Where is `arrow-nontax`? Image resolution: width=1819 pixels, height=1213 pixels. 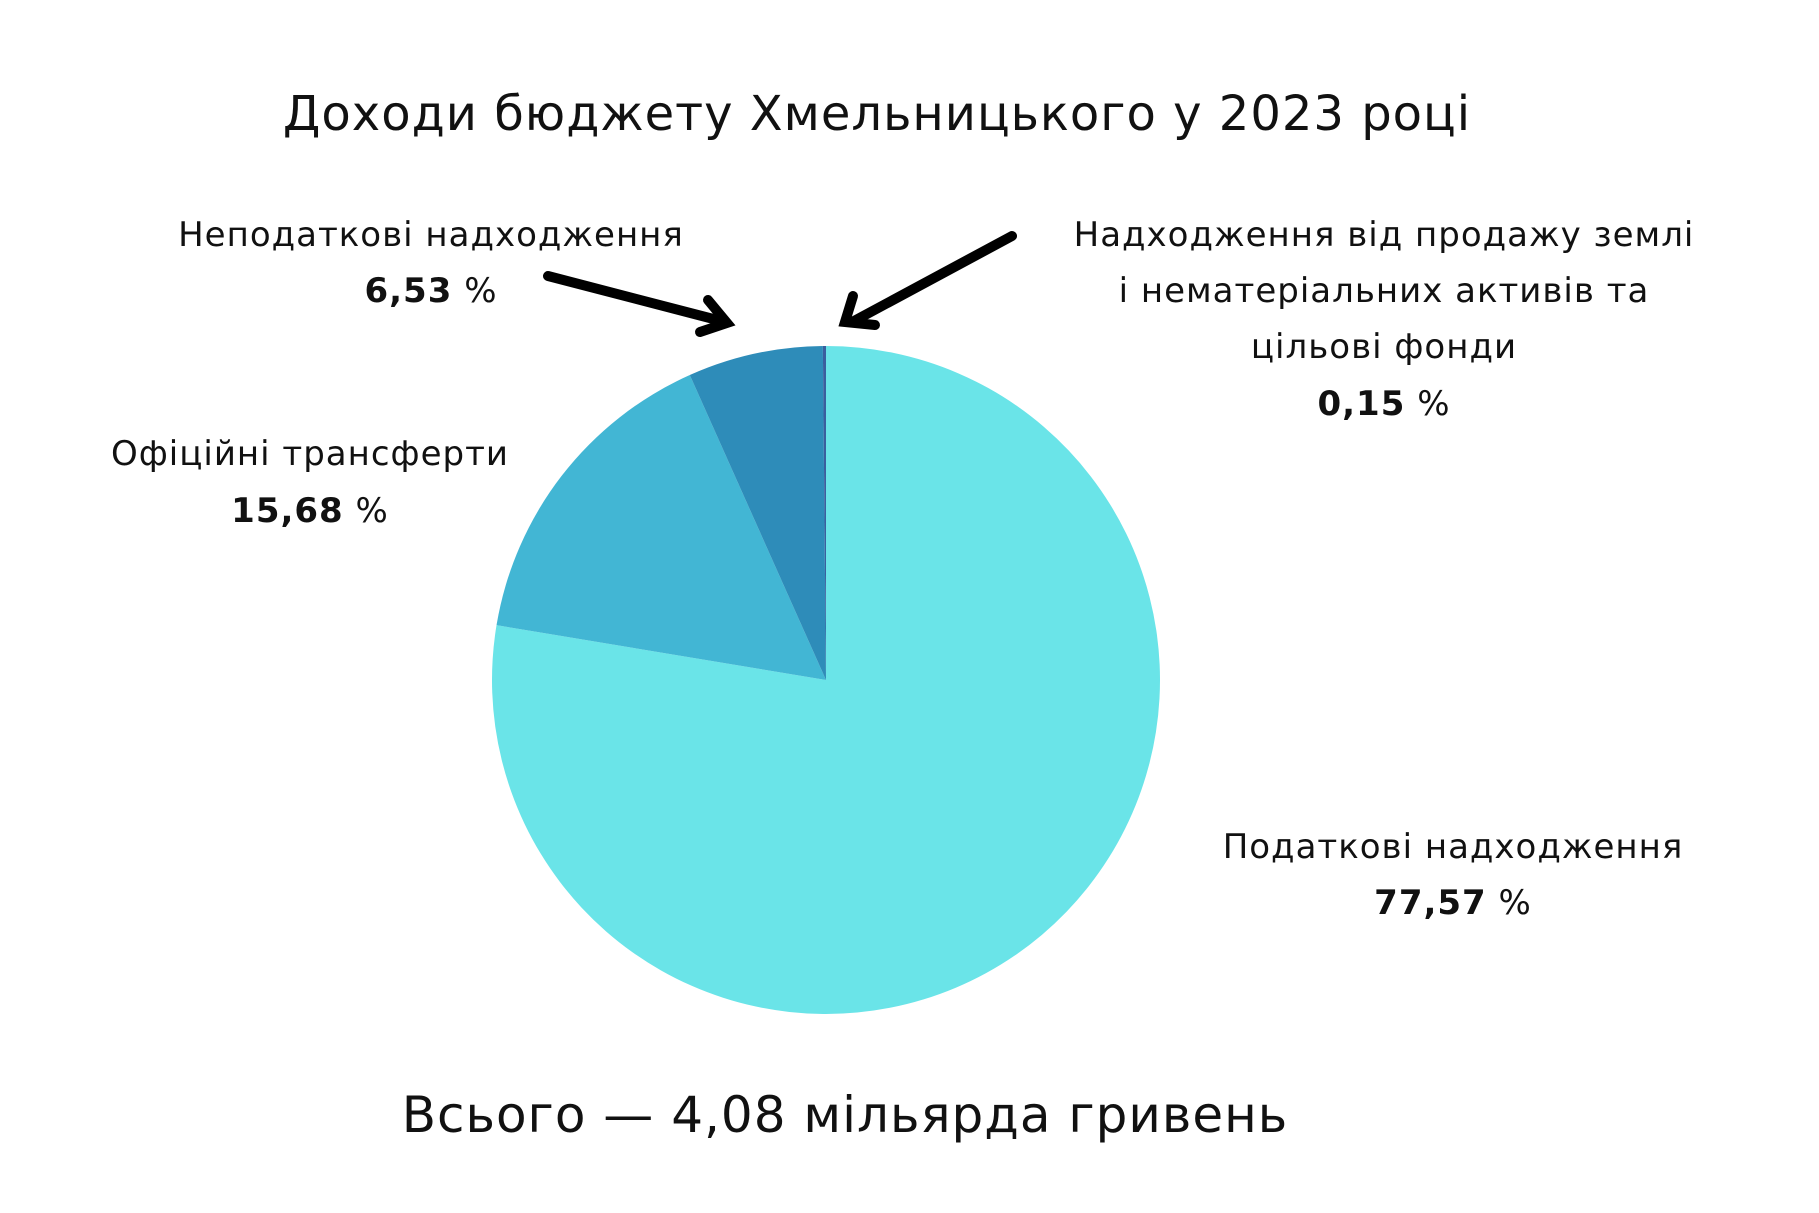 arrow-nontax is located at coordinates (639, 304).